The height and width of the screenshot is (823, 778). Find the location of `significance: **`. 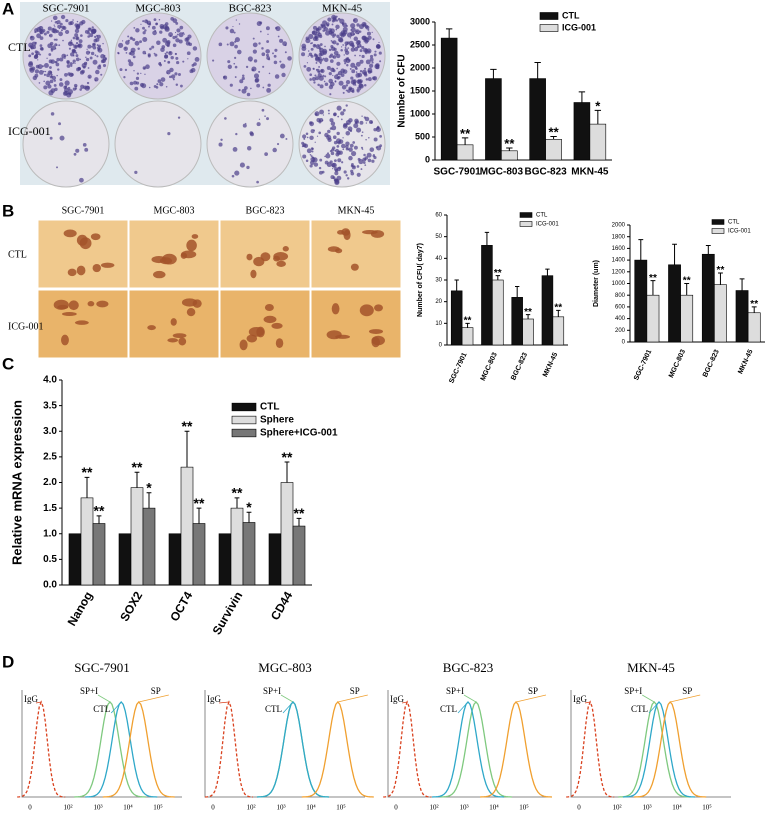

significance: ** is located at coordinates (721, 270).